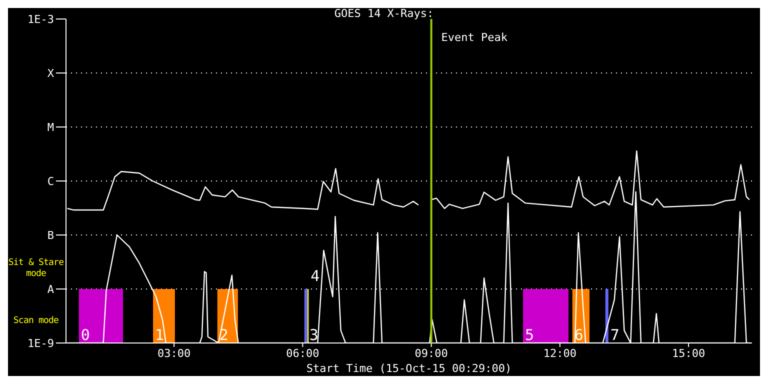 This screenshot has width=768, height=384. Describe the element at coordinates (36, 269) in the screenshot. I see `text: Sit & Stare mode` at that location.